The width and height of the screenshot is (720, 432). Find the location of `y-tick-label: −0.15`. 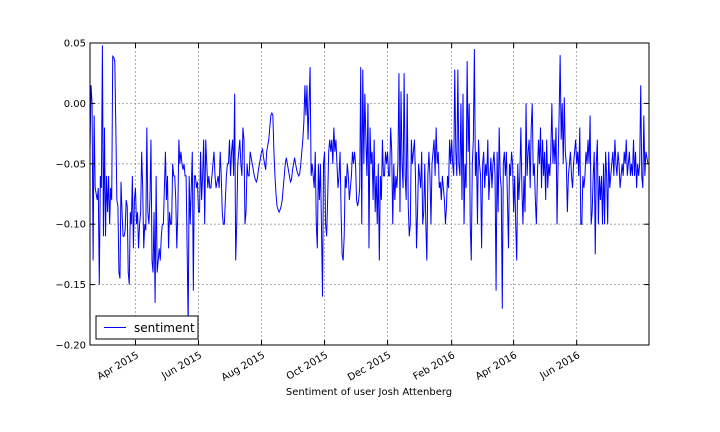

y-tick-label: −0.15 is located at coordinates (70, 285).